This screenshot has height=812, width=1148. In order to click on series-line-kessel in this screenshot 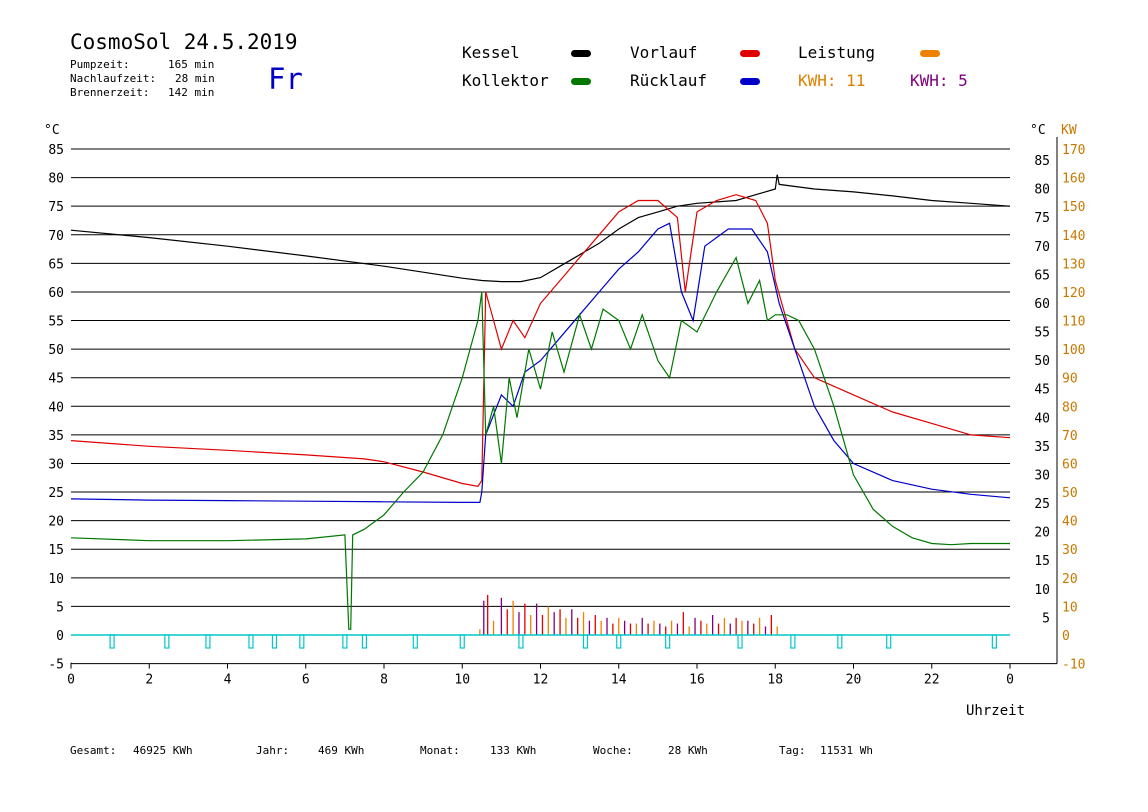, I will do `click(540, 228)`.